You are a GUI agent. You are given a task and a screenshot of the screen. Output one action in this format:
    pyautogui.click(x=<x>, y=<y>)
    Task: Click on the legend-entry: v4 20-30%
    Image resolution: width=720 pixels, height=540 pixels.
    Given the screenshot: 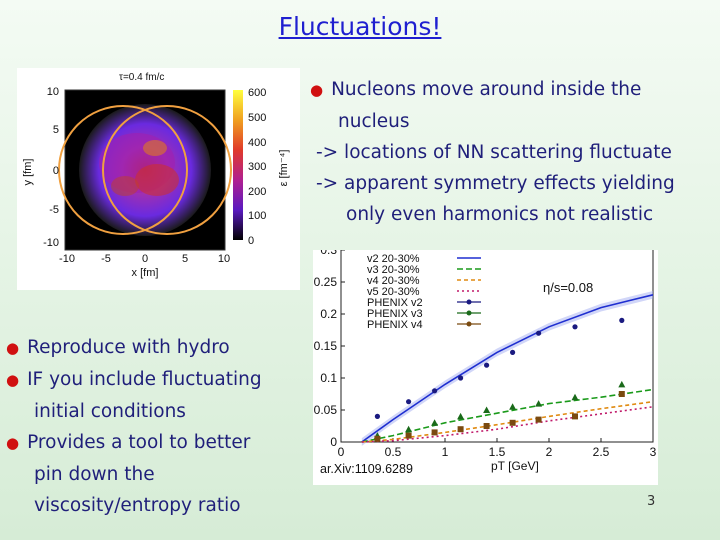 What is the action you would take?
    pyautogui.click(x=393, y=281)
    